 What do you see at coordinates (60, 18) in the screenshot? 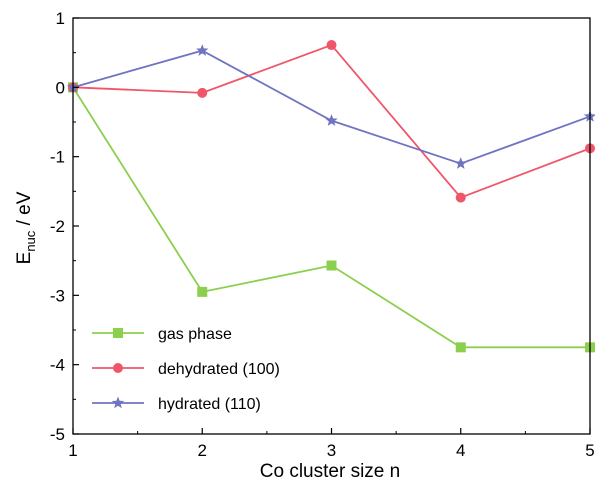
I see `y-tick-label: 1` at bounding box center [60, 18].